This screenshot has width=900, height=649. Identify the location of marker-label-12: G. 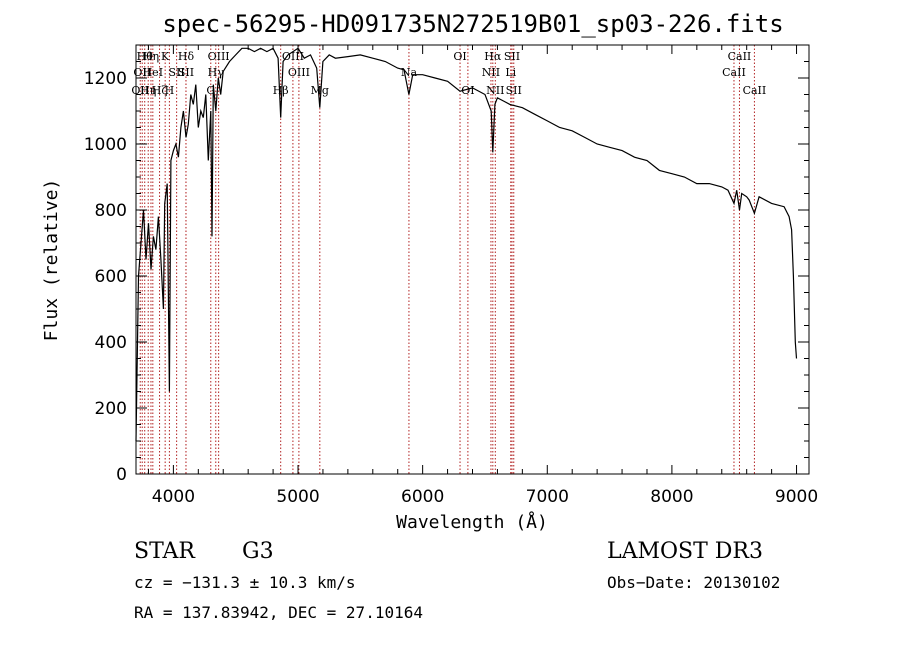
(210, 90).